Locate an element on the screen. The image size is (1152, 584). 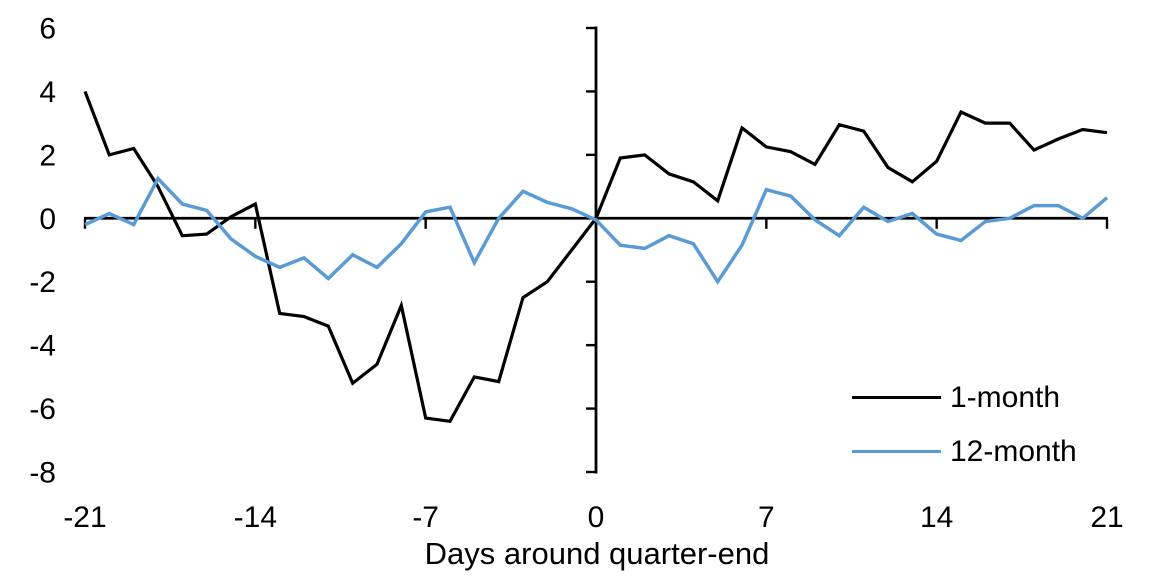
y-tick-label: -2 is located at coordinates (42, 282).